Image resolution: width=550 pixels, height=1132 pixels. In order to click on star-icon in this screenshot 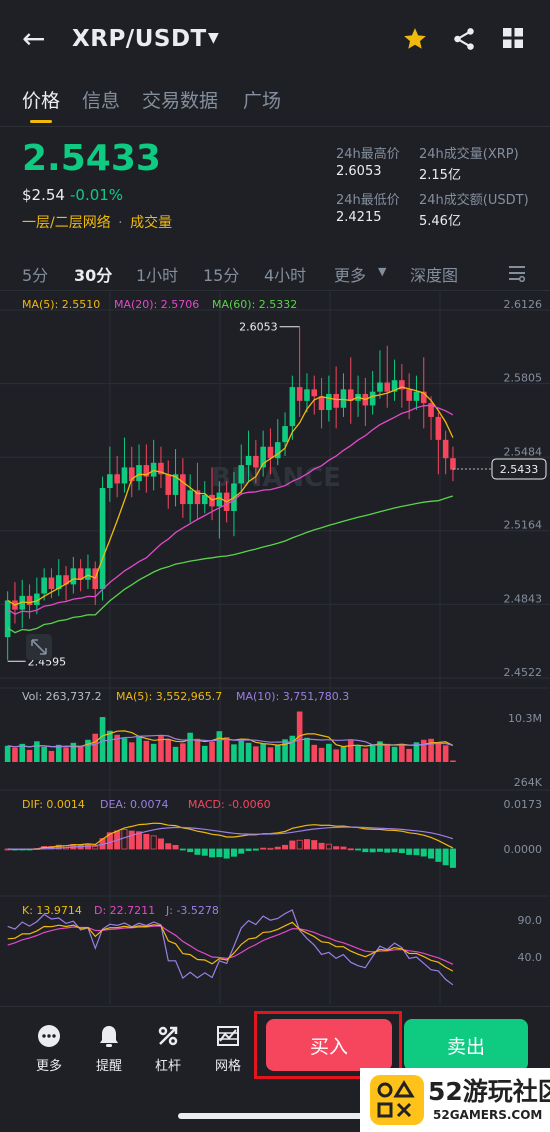, I will do `click(415, 39)`.